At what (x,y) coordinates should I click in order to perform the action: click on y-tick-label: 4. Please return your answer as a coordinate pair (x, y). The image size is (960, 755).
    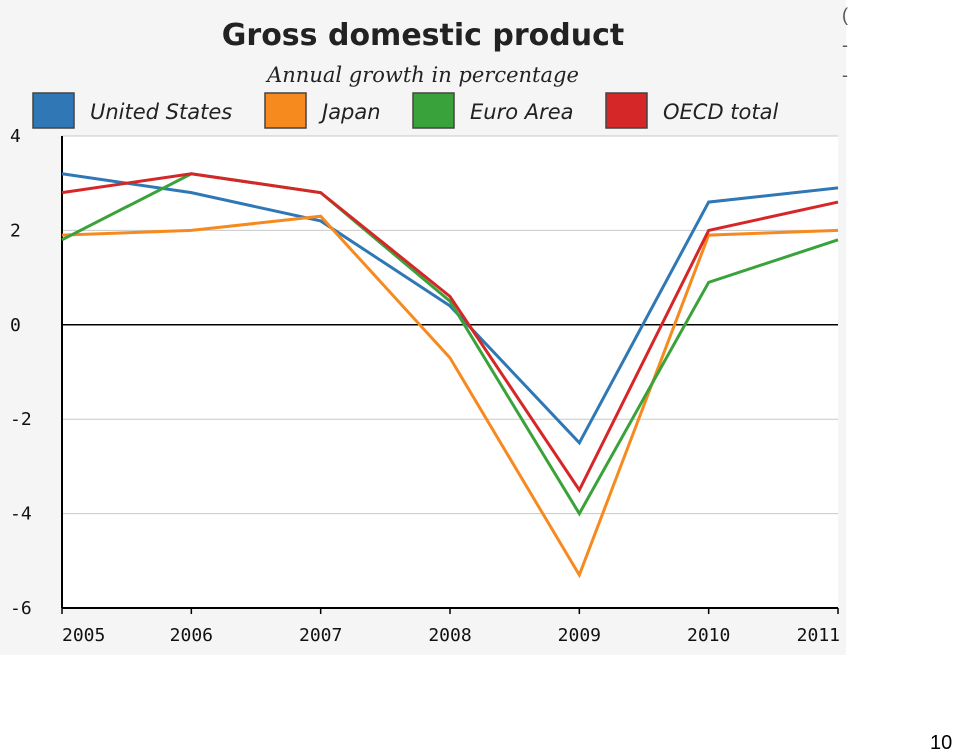
    Looking at the image, I should click on (15, 136).